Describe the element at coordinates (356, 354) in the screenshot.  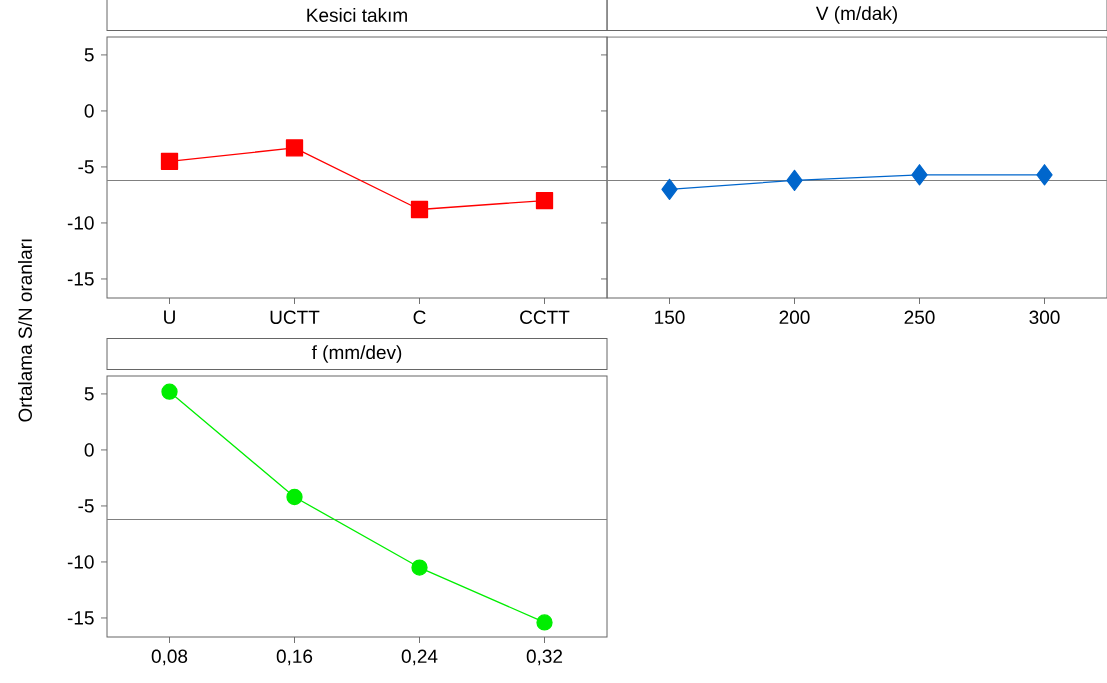
I see `chart-title: f (mm/dev)` at that location.